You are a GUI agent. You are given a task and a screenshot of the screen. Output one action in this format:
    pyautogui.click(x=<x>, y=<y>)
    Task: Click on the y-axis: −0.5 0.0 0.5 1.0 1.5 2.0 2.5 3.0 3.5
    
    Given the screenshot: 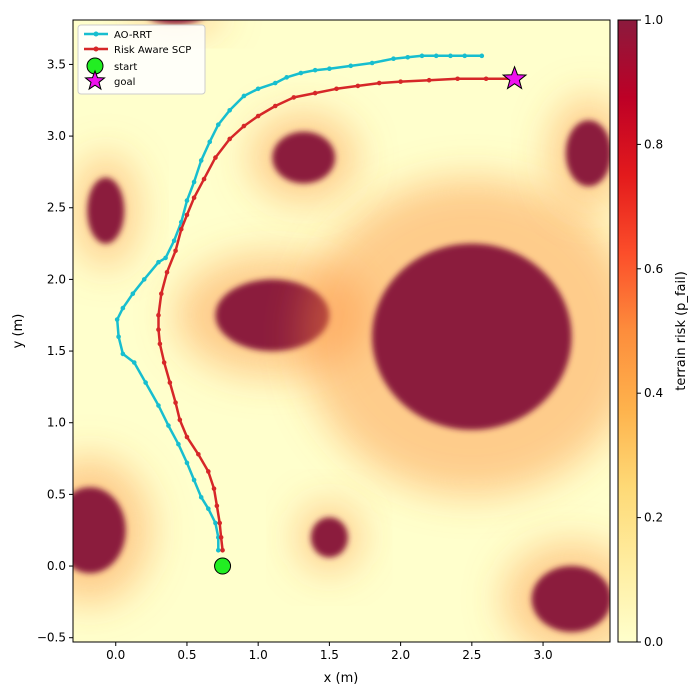 What is the action you would take?
    pyautogui.click(x=55, y=351)
    